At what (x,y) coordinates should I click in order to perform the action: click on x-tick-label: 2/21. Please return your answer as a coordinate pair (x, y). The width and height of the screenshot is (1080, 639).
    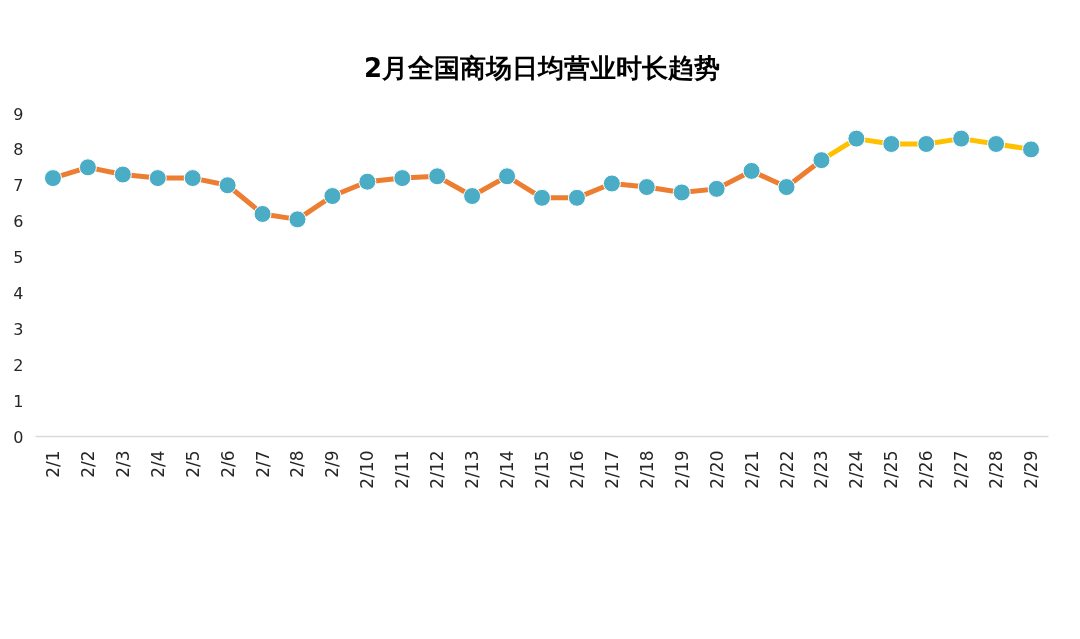
    Looking at the image, I should click on (751, 469).